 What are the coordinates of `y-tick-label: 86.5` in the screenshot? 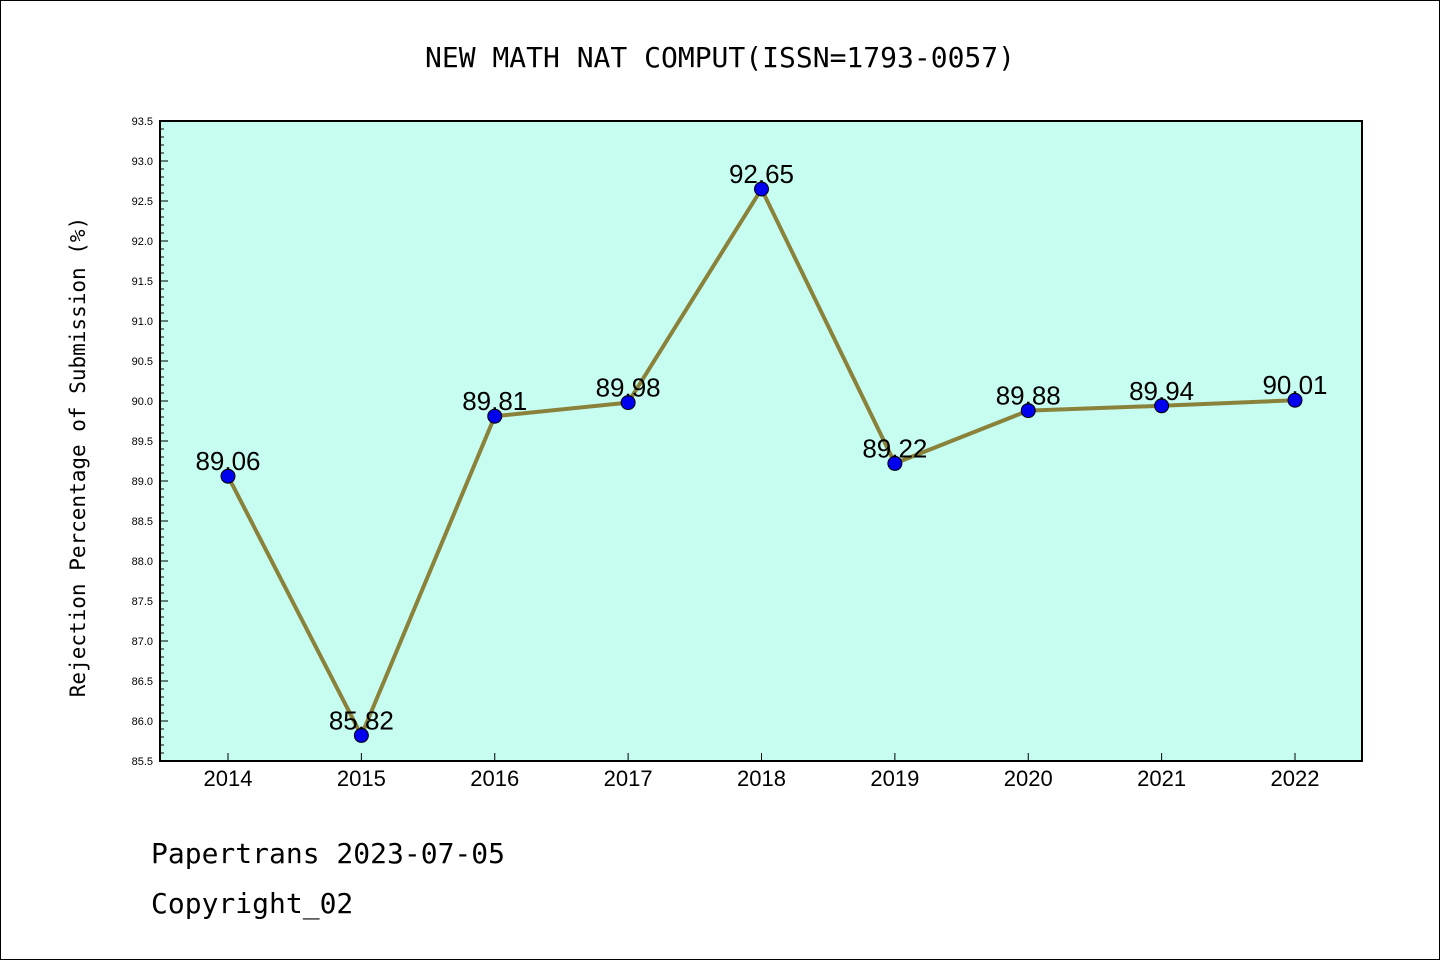 It's located at (142, 682).